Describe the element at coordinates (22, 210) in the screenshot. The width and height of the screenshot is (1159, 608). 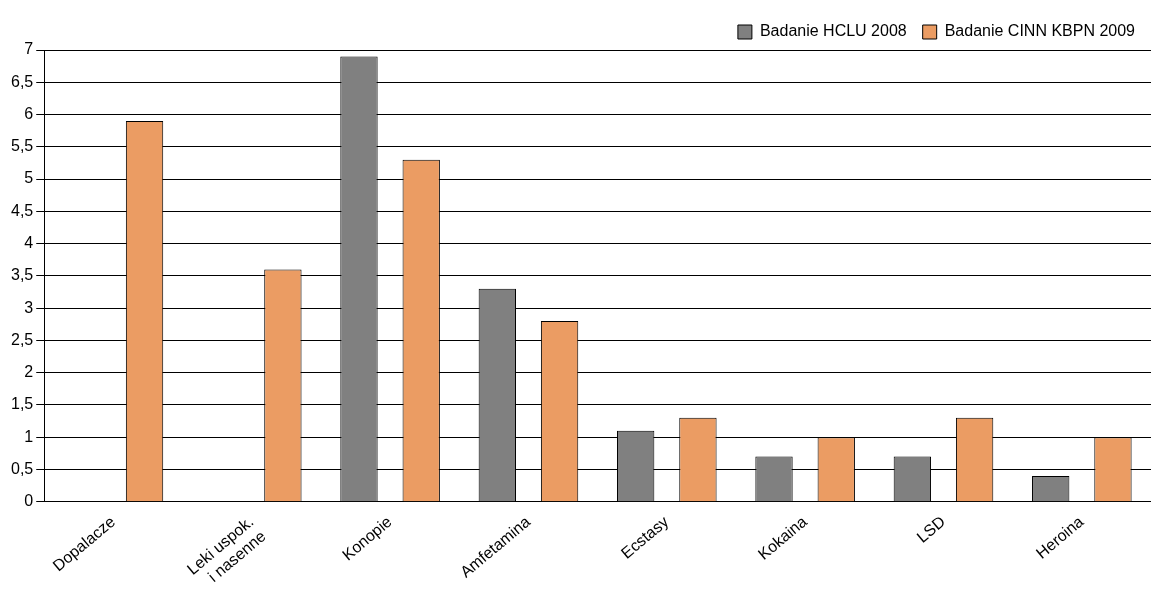
I see `y-tick-label: 4,5` at that location.